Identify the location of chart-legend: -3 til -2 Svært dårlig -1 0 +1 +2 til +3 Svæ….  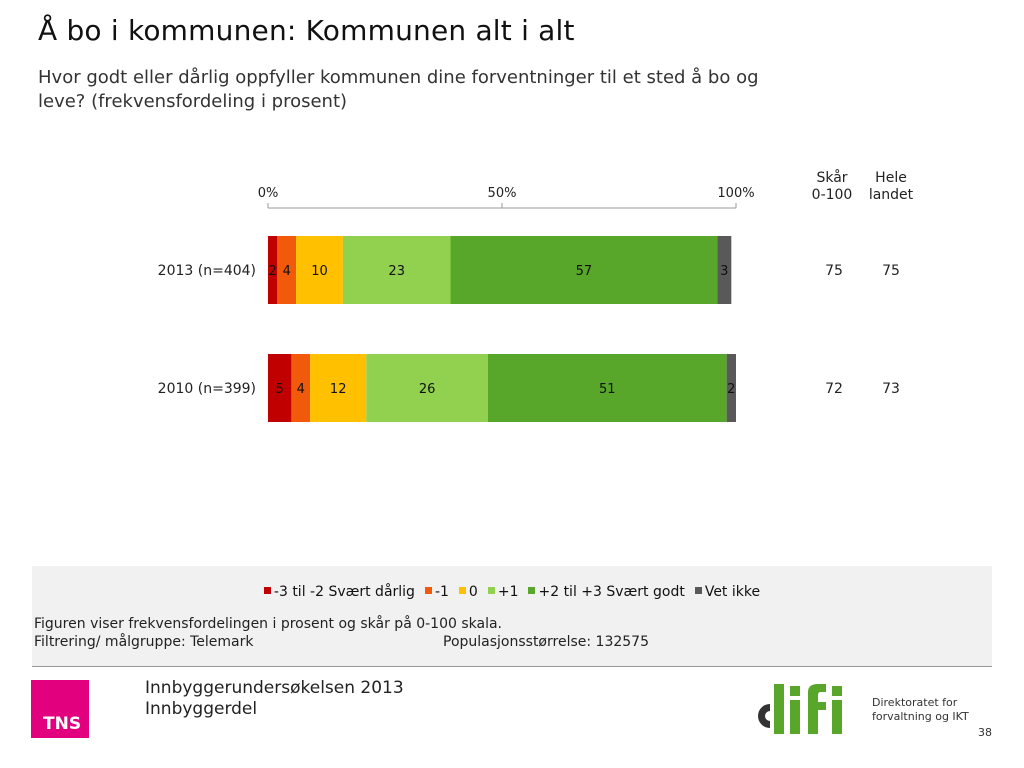
(512, 592).